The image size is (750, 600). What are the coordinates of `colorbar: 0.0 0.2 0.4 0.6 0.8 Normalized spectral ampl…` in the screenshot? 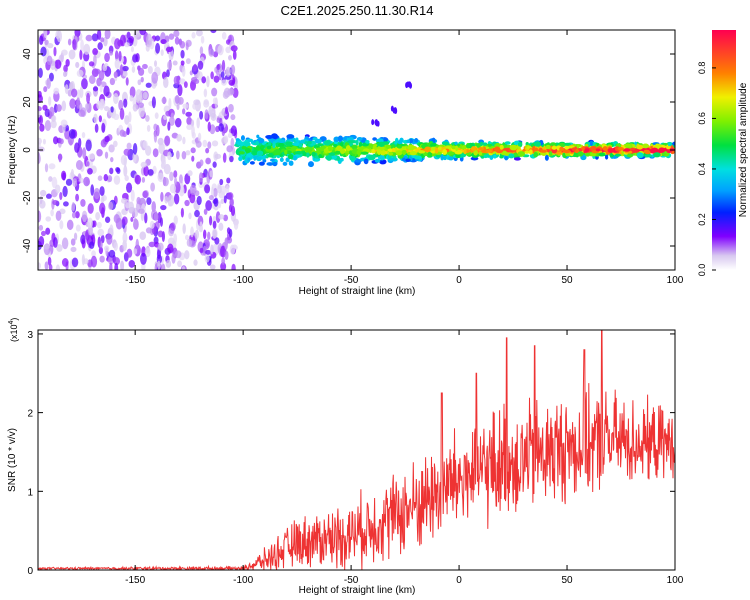 It's located at (723, 153).